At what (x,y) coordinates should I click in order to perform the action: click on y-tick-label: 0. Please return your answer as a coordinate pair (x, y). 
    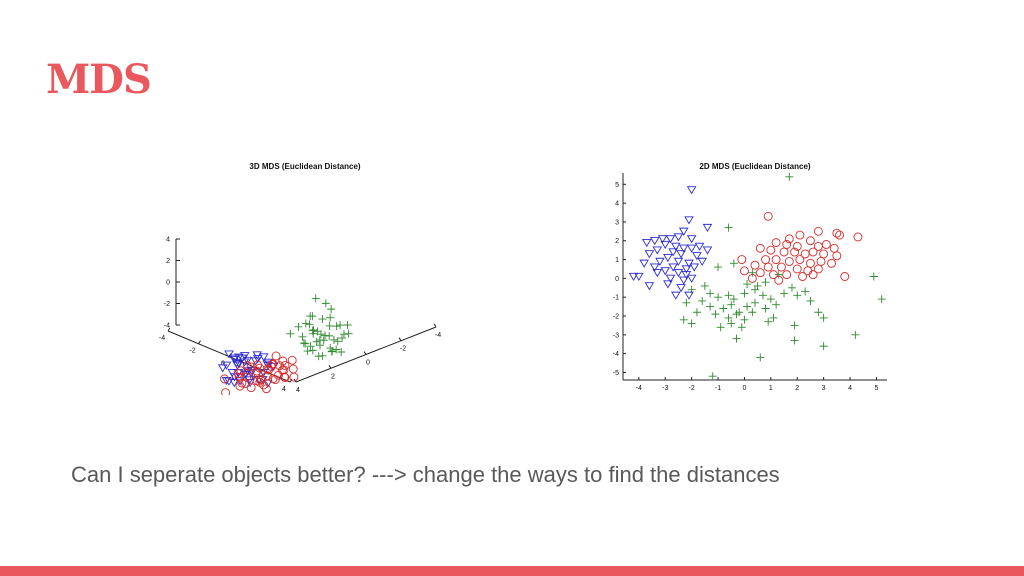
    Looking at the image, I should click on (368, 363).